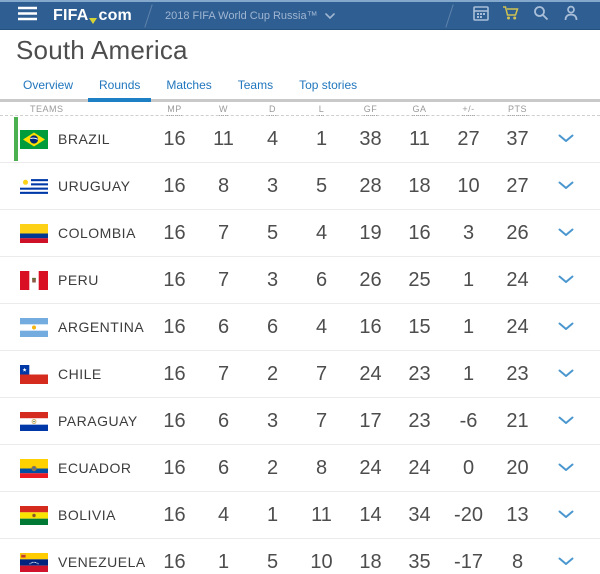 The width and height of the screenshot is (600, 574). I want to click on team-cell: URUGUAY, so click(75, 186).